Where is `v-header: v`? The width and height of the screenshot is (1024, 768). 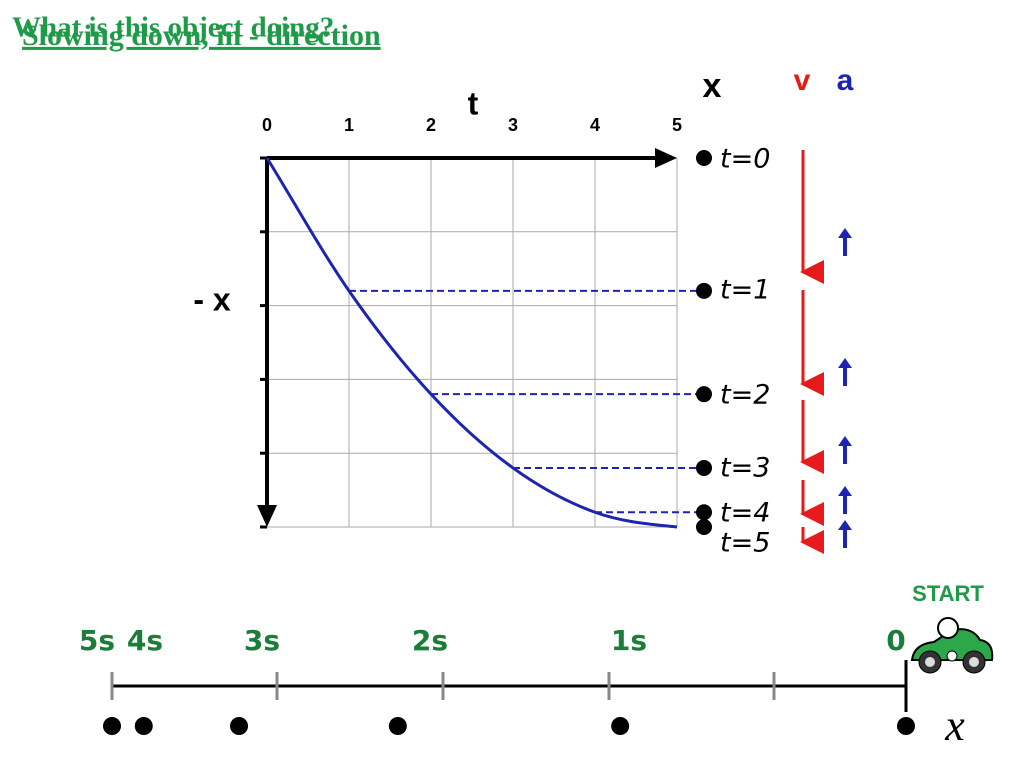 v-header: v is located at coordinates (802, 80).